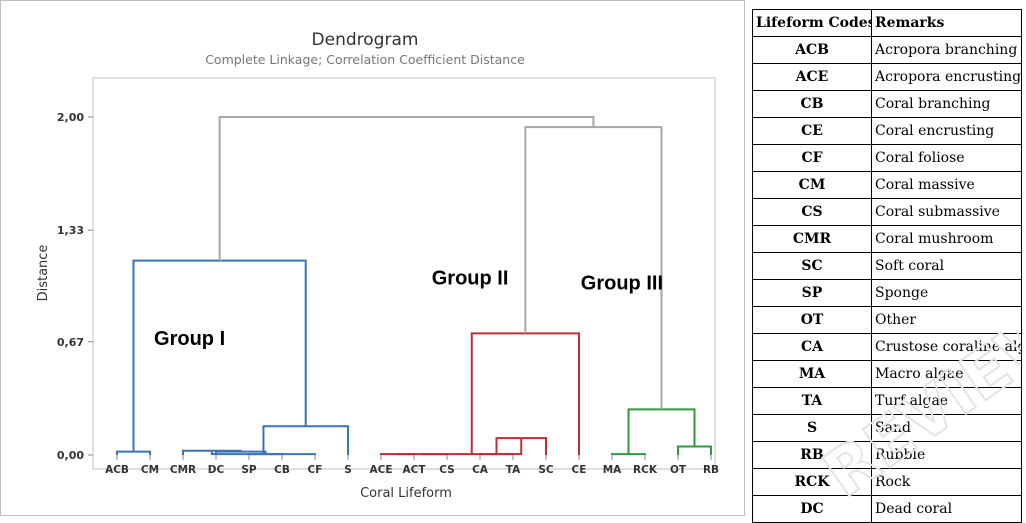  What do you see at coordinates (946, 23) in the screenshot?
I see `header-remarks: Remarks` at bounding box center [946, 23].